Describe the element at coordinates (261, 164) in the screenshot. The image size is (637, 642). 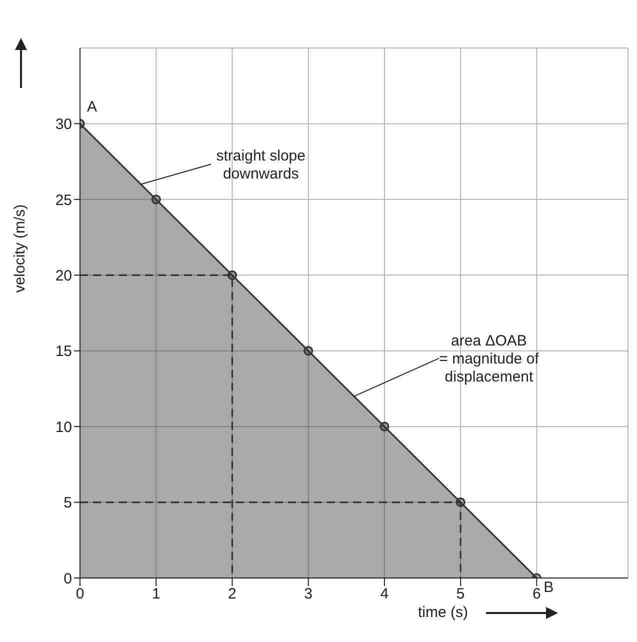
I see `annotation: straight slope downwards` at that location.